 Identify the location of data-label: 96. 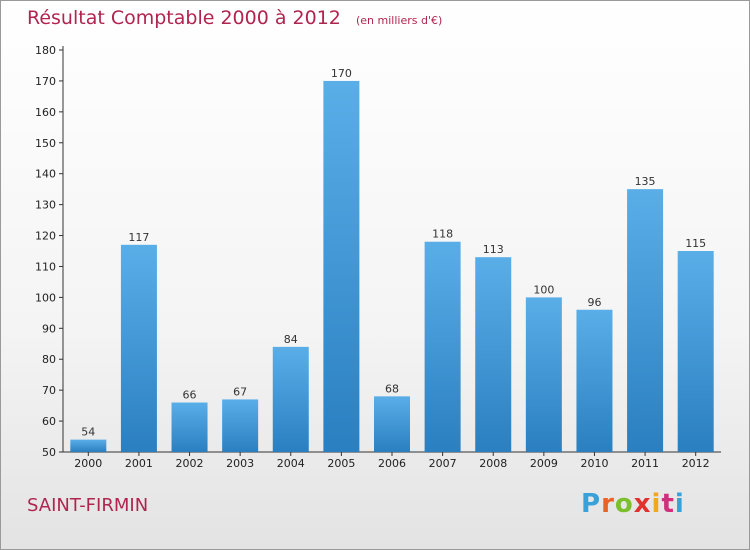
(594, 302).